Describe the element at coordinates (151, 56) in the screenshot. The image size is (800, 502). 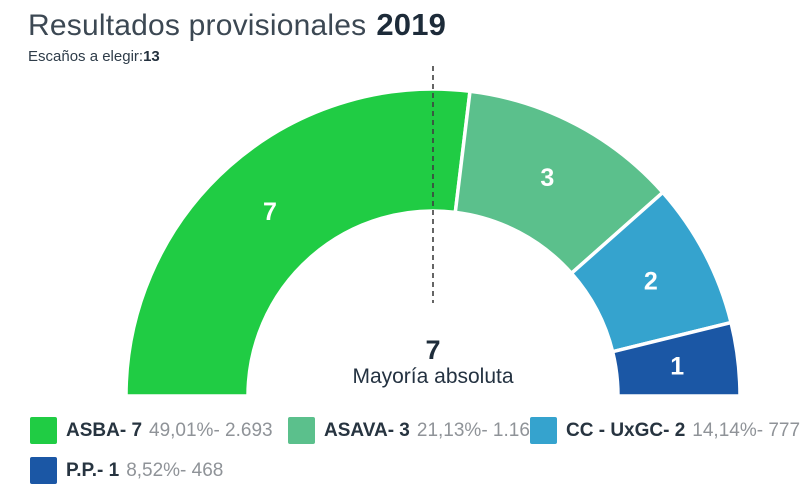
I see `seats-total-value: 13` at that location.